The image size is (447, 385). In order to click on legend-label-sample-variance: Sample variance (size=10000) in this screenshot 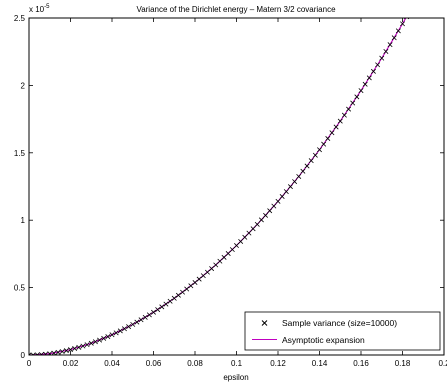, I will do `click(339, 323)`.